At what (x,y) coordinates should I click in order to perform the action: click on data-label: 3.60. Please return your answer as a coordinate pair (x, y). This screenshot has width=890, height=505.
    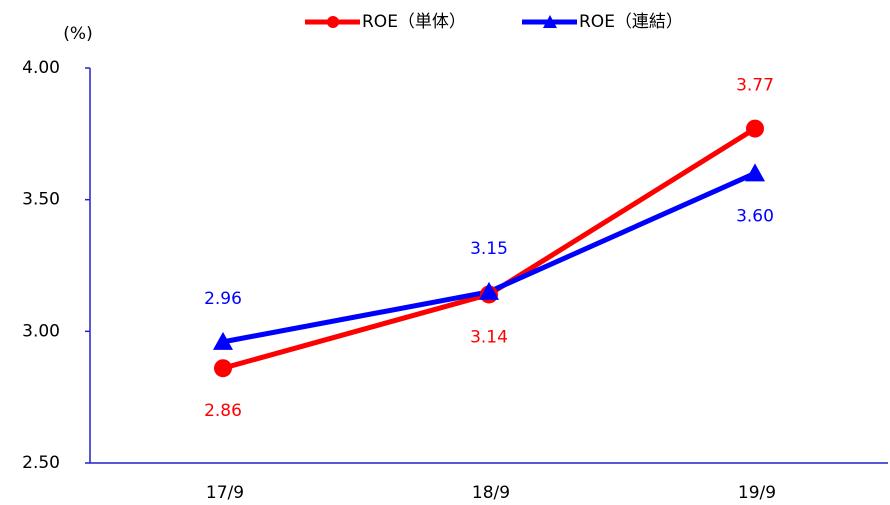
    Looking at the image, I should click on (755, 216).